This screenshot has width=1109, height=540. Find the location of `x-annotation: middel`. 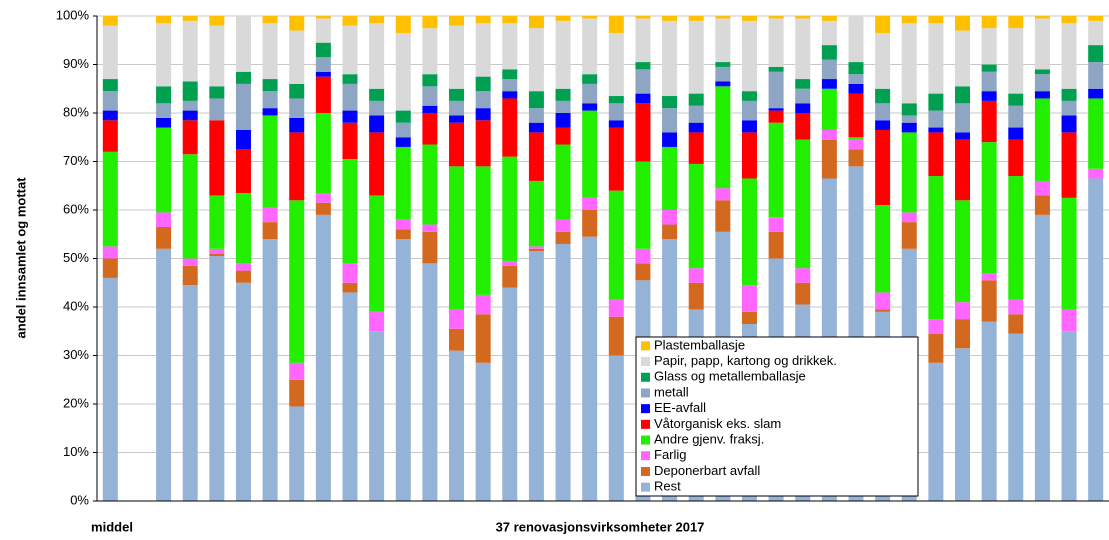

x-annotation: middel is located at coordinates (112, 526).